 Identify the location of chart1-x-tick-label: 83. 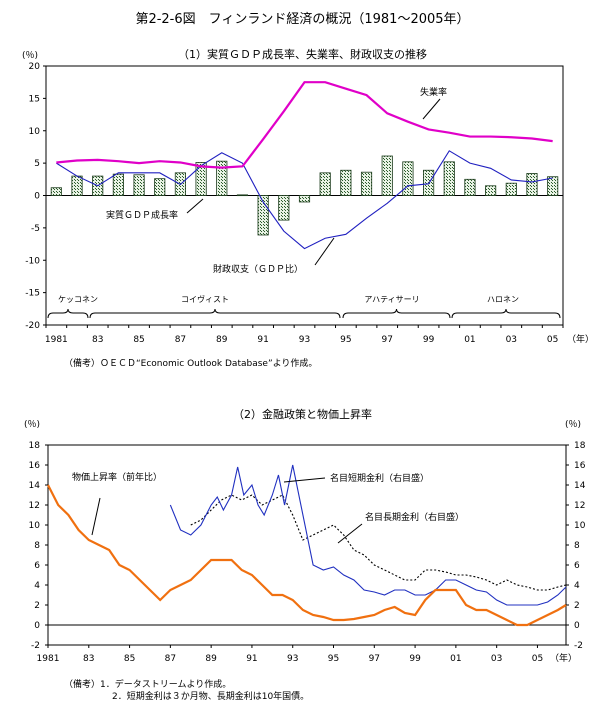
(97, 340).